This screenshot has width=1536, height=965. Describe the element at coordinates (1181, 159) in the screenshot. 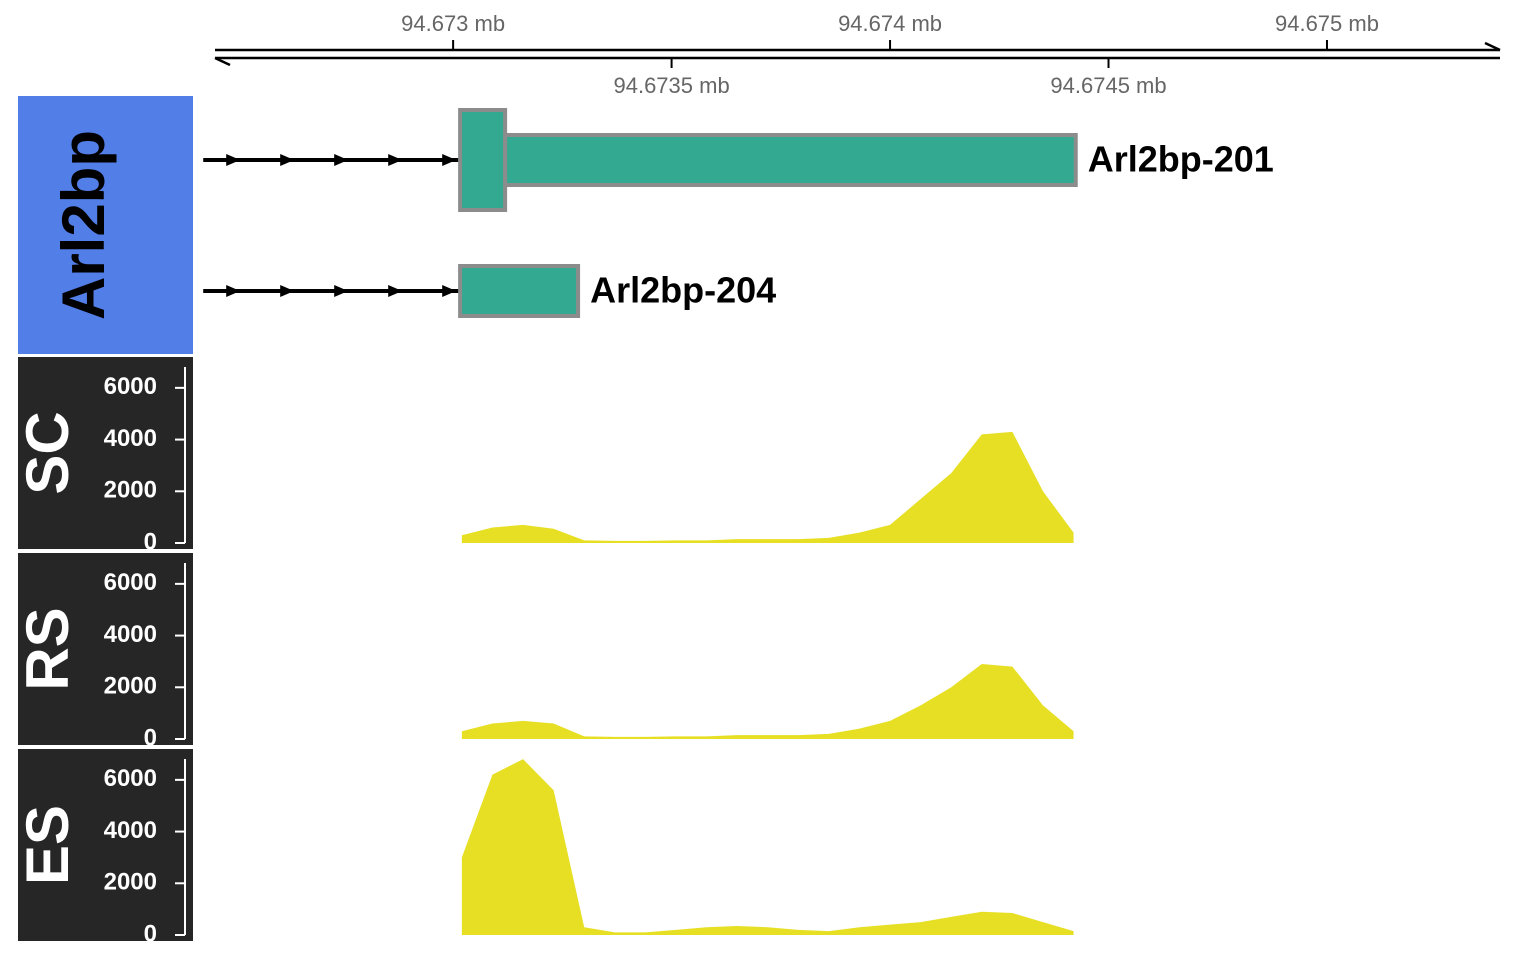

I see `transcript-label: Arl2bp-201` at that location.